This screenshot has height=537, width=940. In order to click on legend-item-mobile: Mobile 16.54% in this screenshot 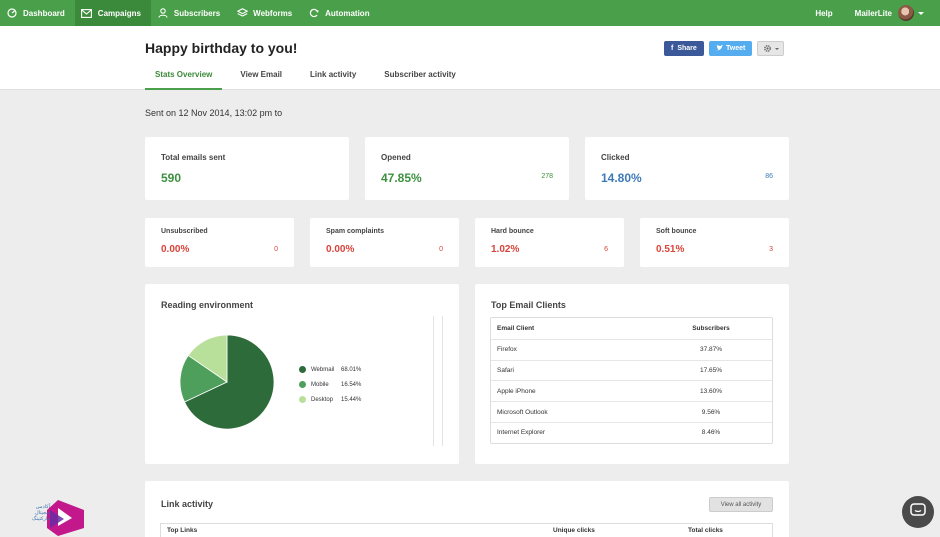, I will do `click(330, 384)`.